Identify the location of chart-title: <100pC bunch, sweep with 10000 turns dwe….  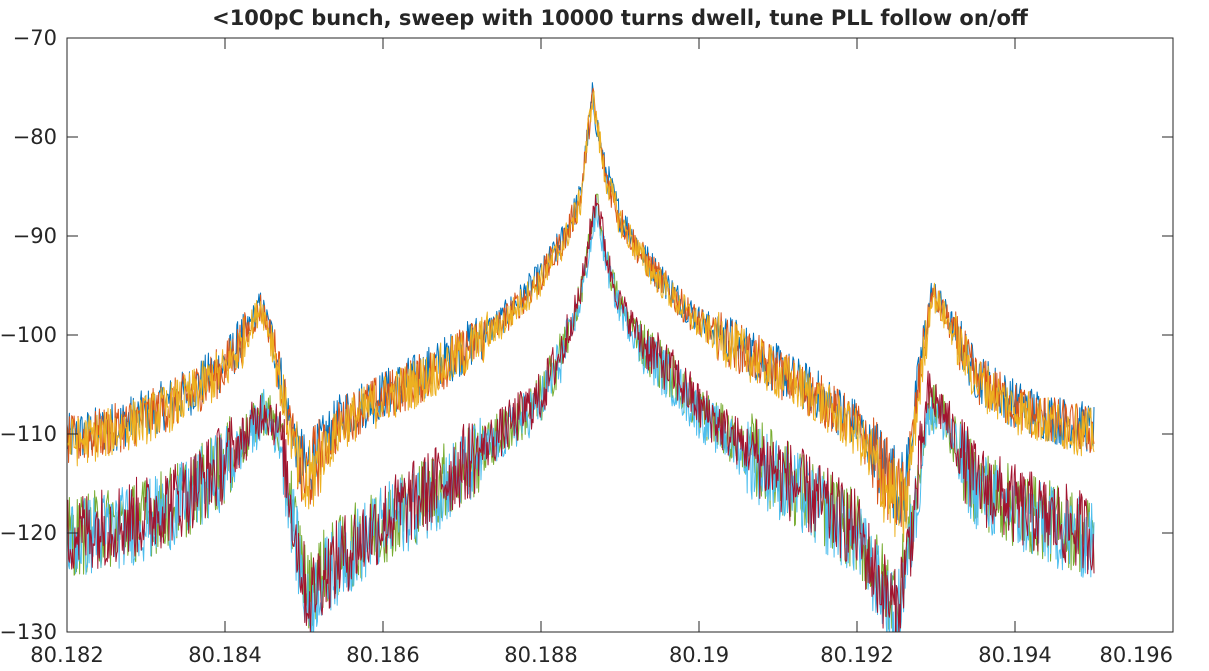
(620, 18).